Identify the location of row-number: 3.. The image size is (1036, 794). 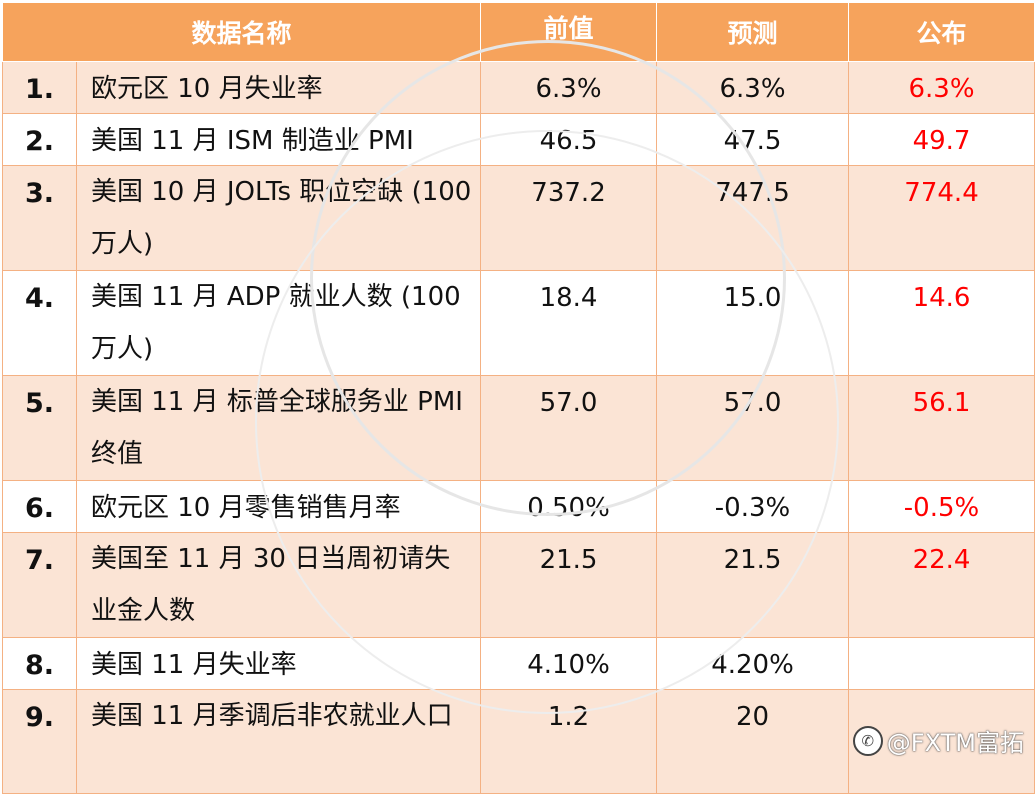
(39, 218).